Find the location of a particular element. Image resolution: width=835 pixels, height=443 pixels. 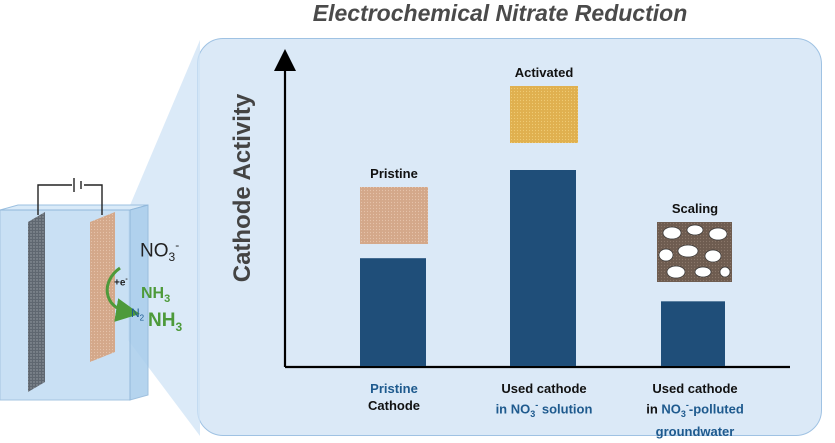

nitrogen-subscript: 2 is located at coordinates (142, 318).